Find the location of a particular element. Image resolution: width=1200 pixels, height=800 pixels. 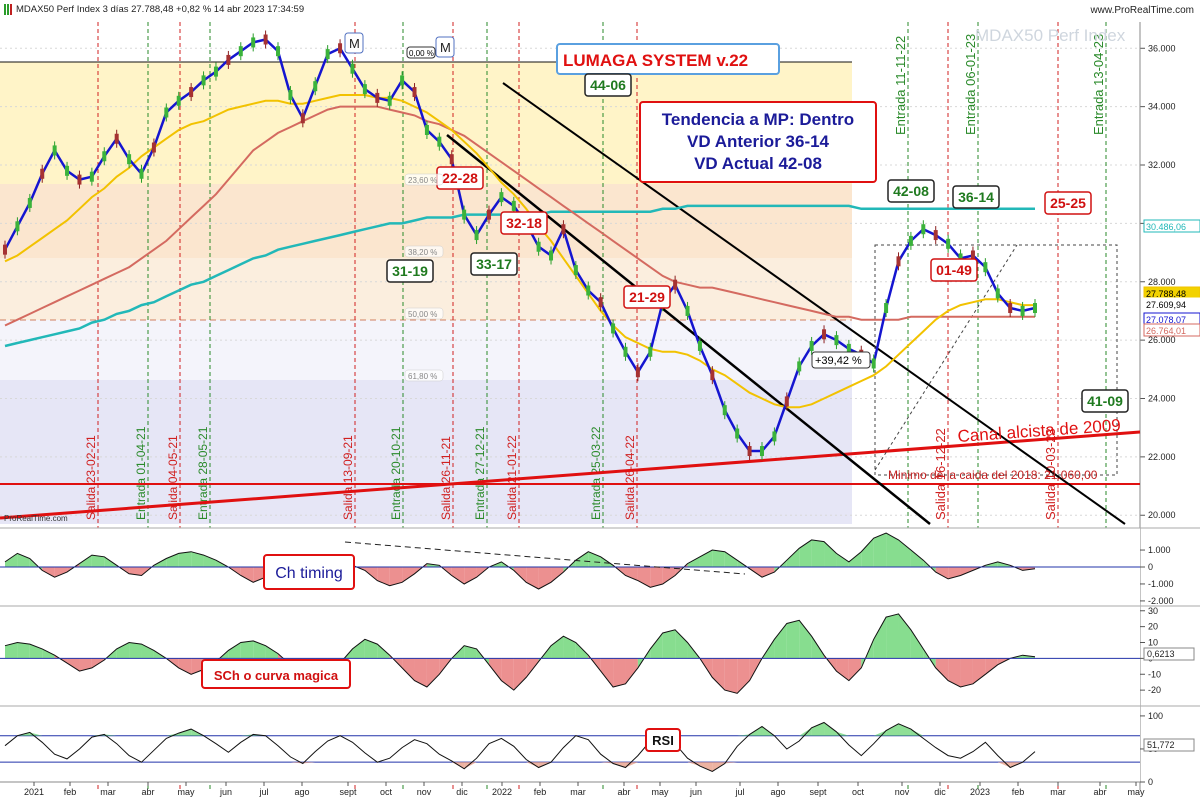

sch-box is located at coordinates (276, 674).